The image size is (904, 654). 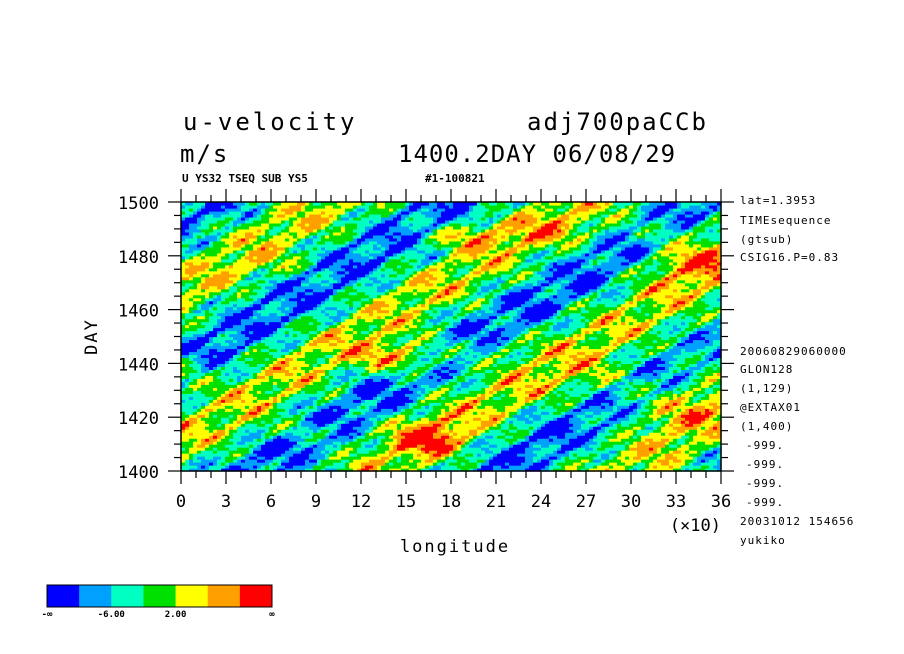 What do you see at coordinates (765, 502) in the screenshot?
I see `side-info-missing-4: -999.` at bounding box center [765, 502].